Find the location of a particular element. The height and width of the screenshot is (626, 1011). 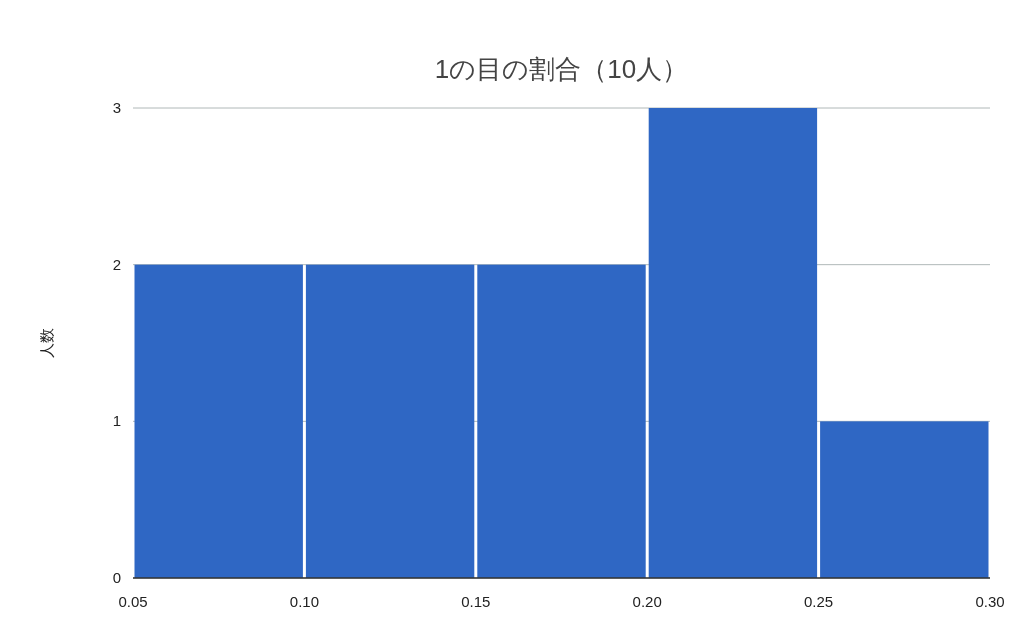

y-tick-label: 3 is located at coordinates (116, 107).